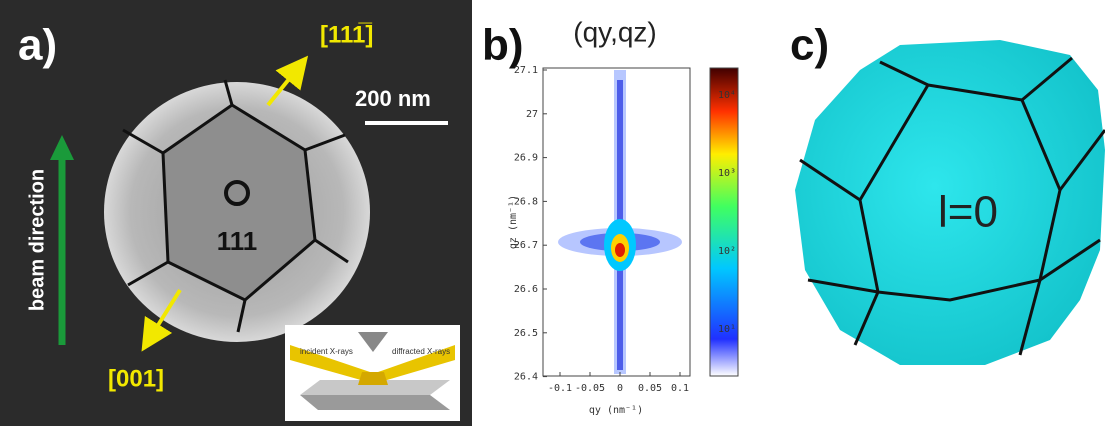  Describe the element at coordinates (724, 222) in the screenshot. I see `colorbar` at that location.